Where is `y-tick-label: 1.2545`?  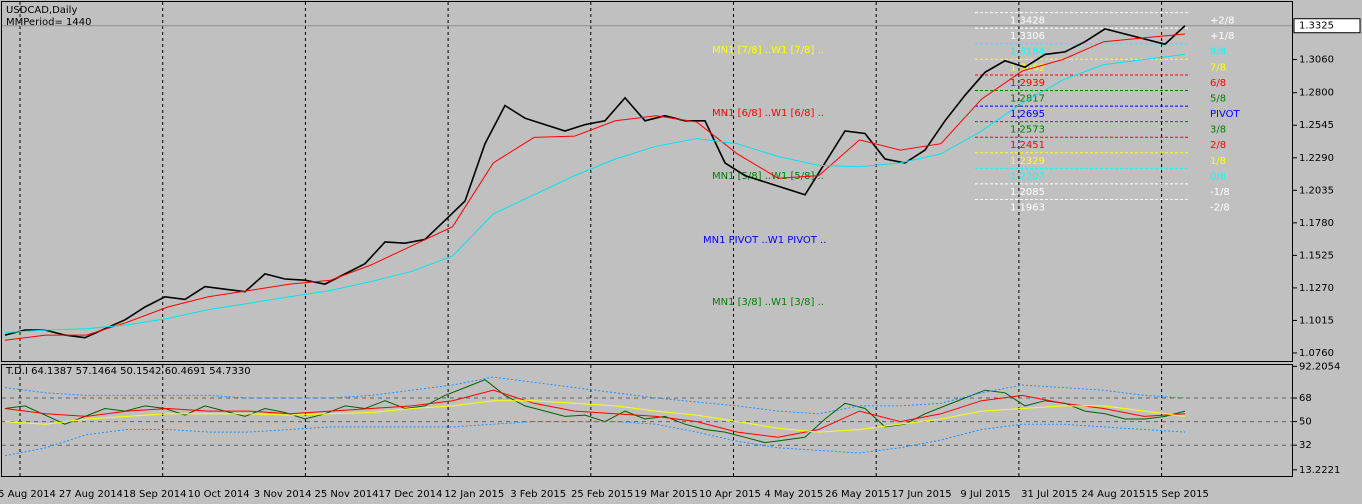 y-tick-label: 1.2545 is located at coordinates (1316, 125).